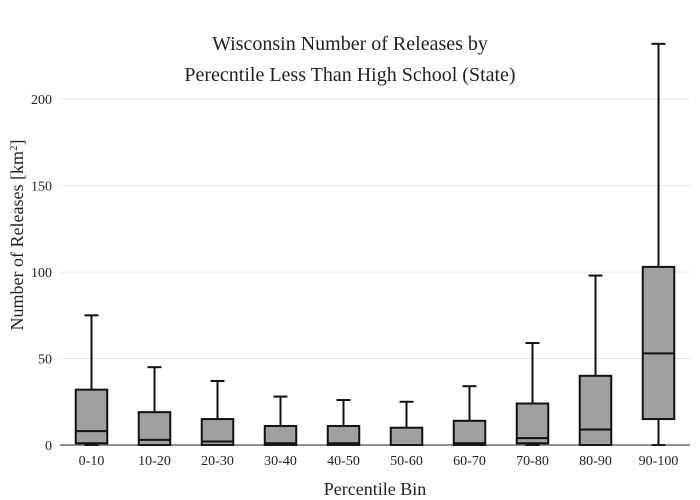 The width and height of the screenshot is (700, 500). Describe the element at coordinates (343, 461) in the screenshot. I see `x-tick-label: 40-50` at that location.